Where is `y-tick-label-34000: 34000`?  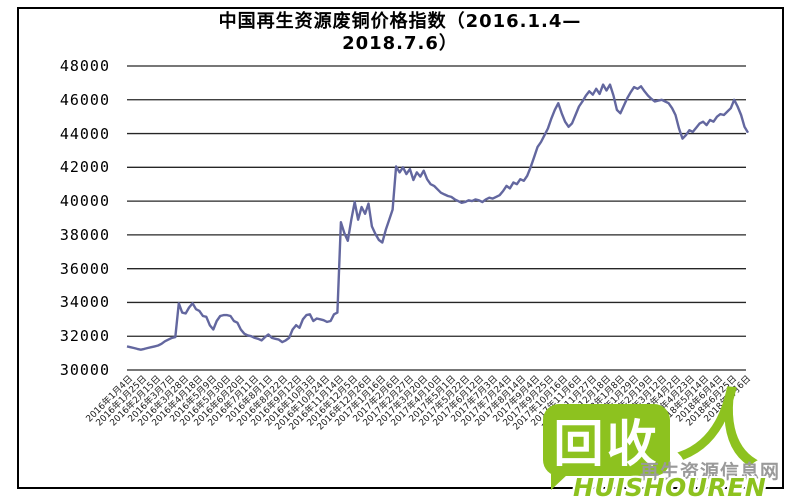 y-tick-label-34000: 34000 is located at coordinates (84, 302).